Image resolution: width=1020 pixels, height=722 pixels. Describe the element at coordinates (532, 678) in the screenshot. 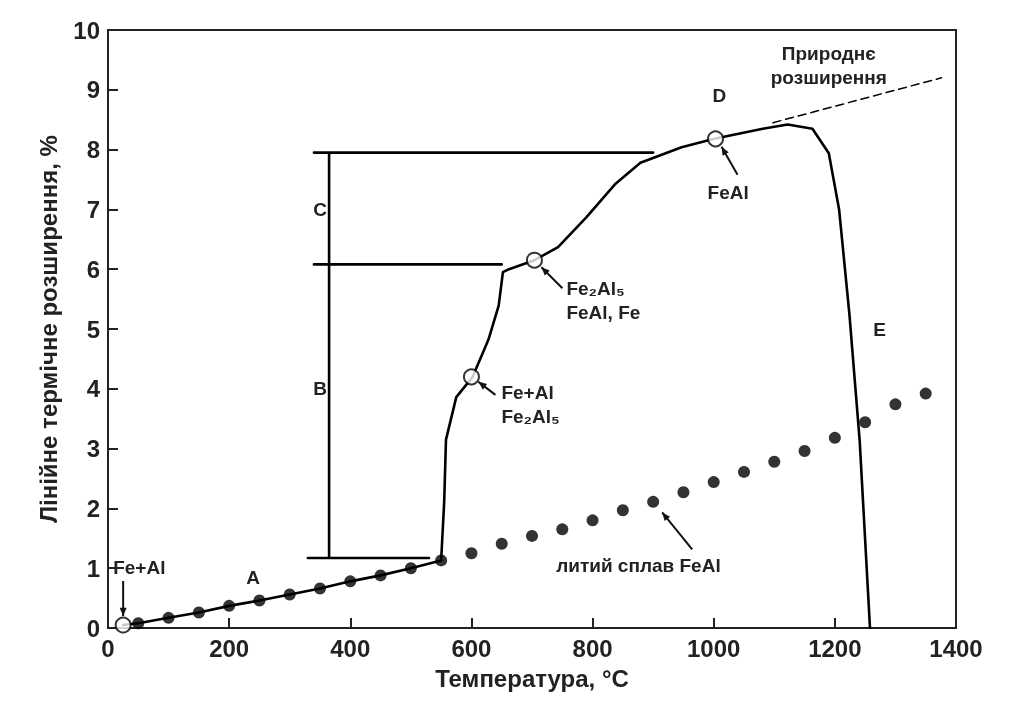

I see `x-axis-title: Температура, °C` at that location.